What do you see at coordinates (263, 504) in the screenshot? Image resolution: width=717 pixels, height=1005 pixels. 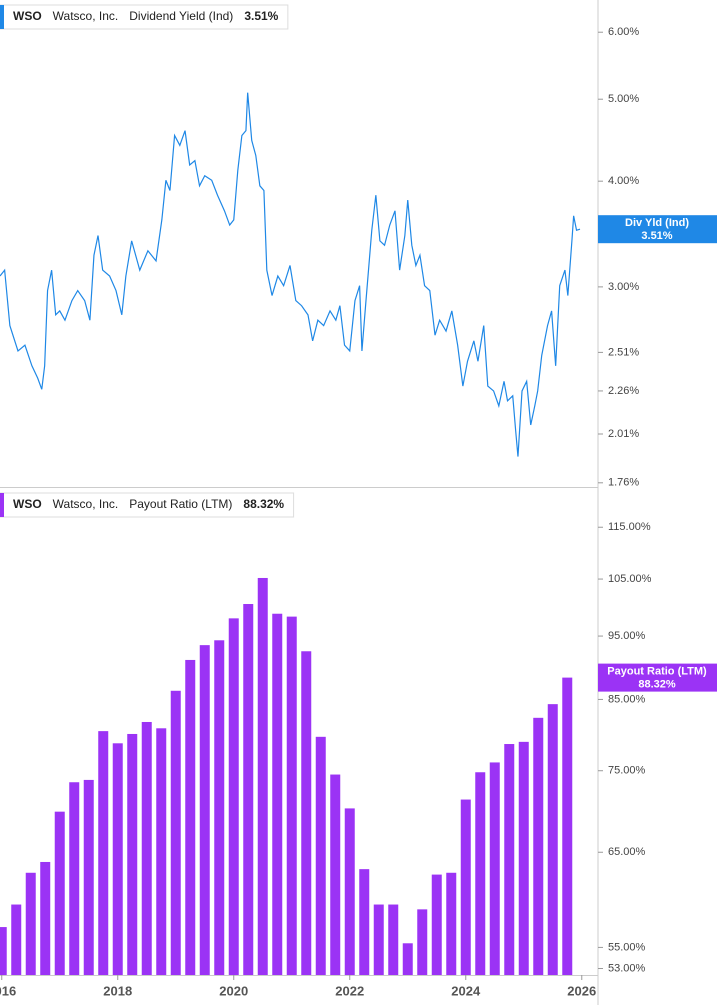 I see `legend-text: 88.32%` at bounding box center [263, 504].